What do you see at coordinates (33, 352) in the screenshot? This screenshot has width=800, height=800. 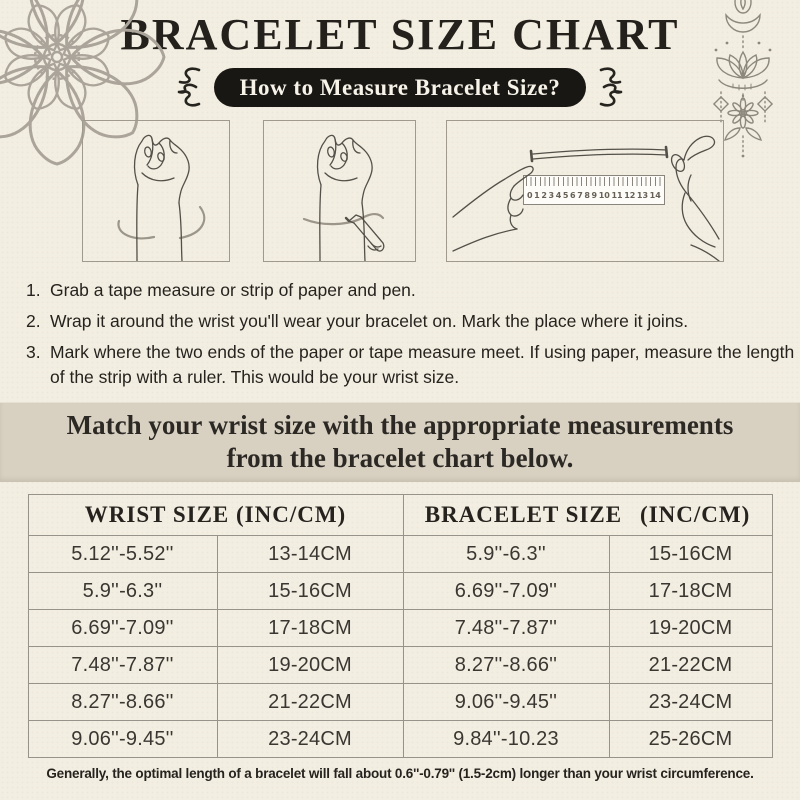 I see `step-number: 3.` at bounding box center [33, 352].